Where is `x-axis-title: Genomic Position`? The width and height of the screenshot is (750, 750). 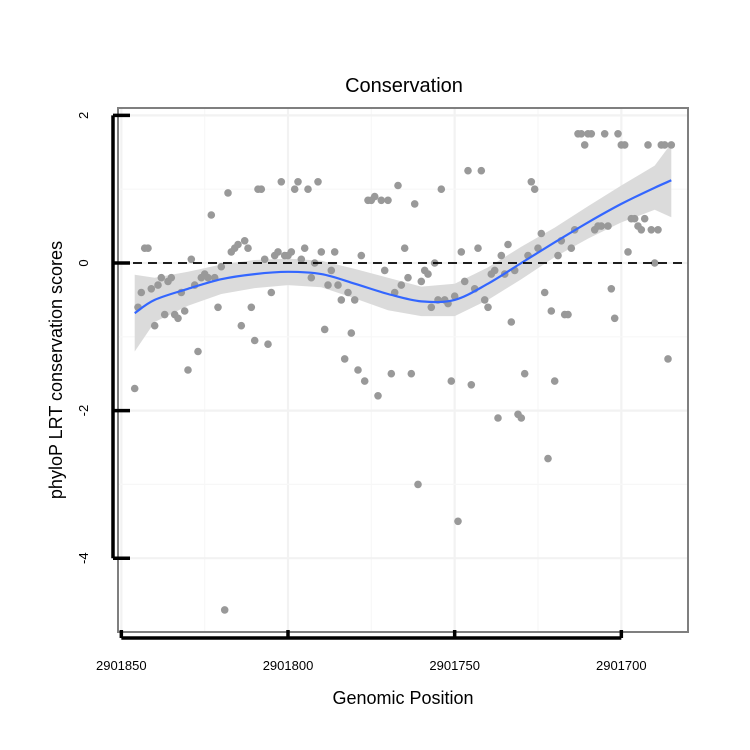
x-axis-title: Genomic Position is located at coordinates (402, 698).